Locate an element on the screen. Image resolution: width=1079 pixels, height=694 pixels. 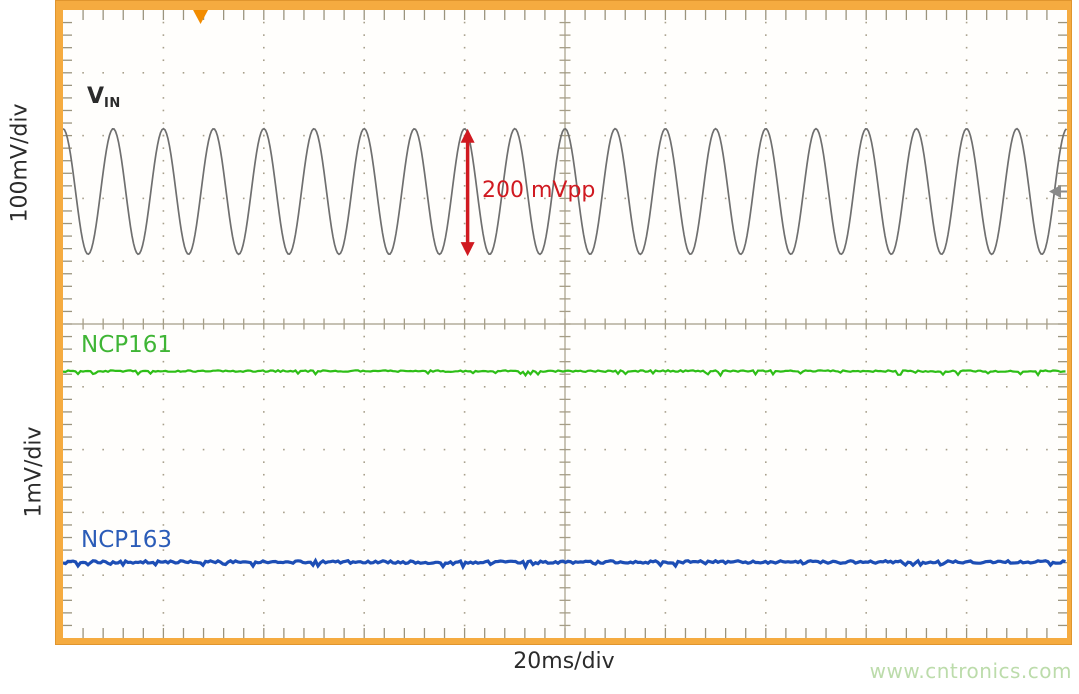
watermark: www.cntronics.com is located at coordinates (970, 671).